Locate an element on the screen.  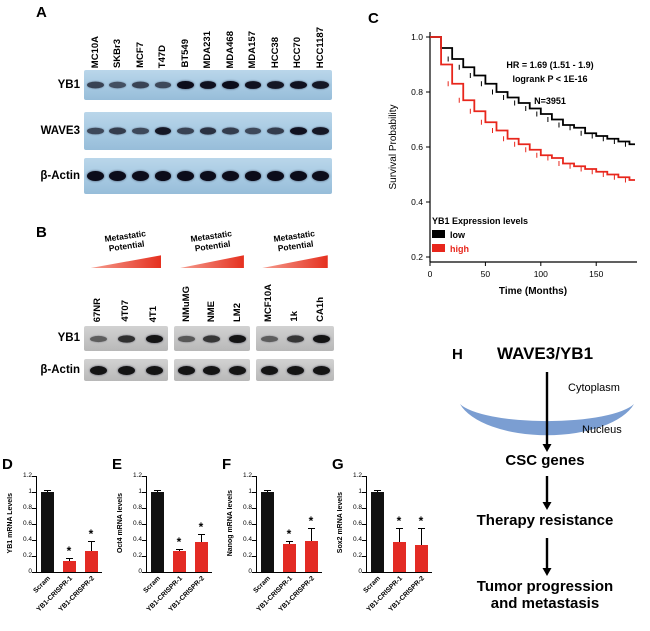
panel-a-letter: A is located at coordinates (41, 12).